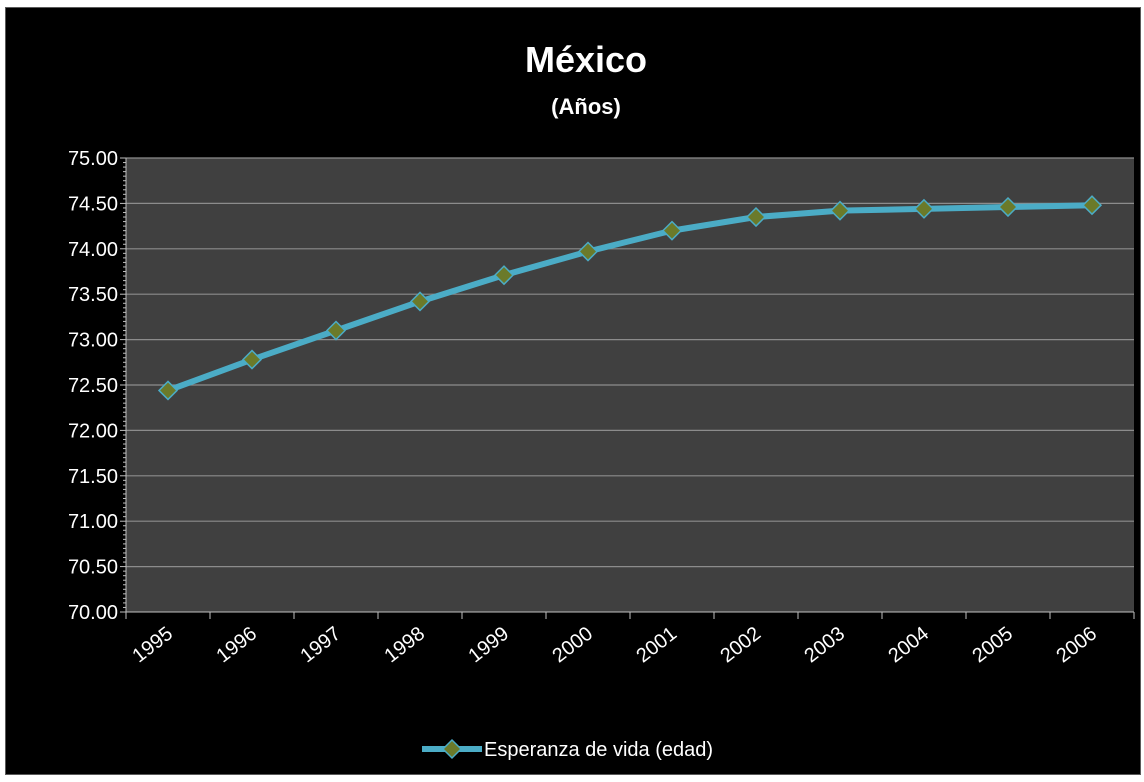 Image resolution: width=1144 pixels, height=782 pixels. Describe the element at coordinates (93, 477) in the screenshot. I see `y-tick-label: 71.50` at that location.